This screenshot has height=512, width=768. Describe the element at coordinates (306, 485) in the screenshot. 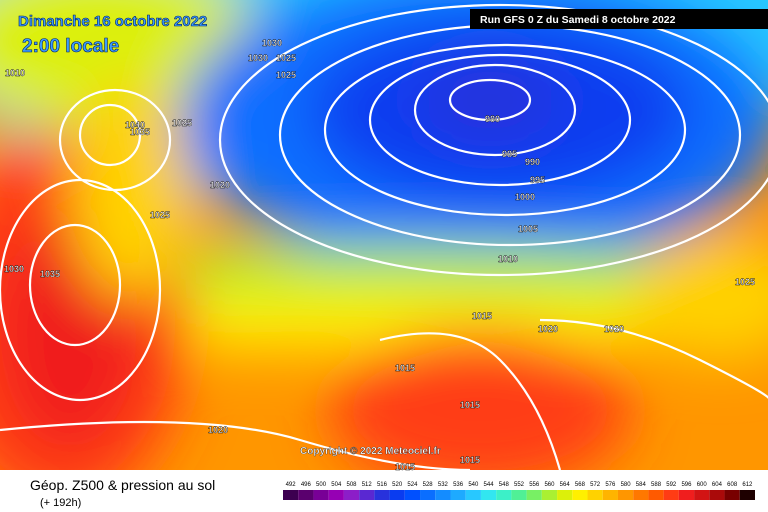

I see `level-label: 496` at that location.